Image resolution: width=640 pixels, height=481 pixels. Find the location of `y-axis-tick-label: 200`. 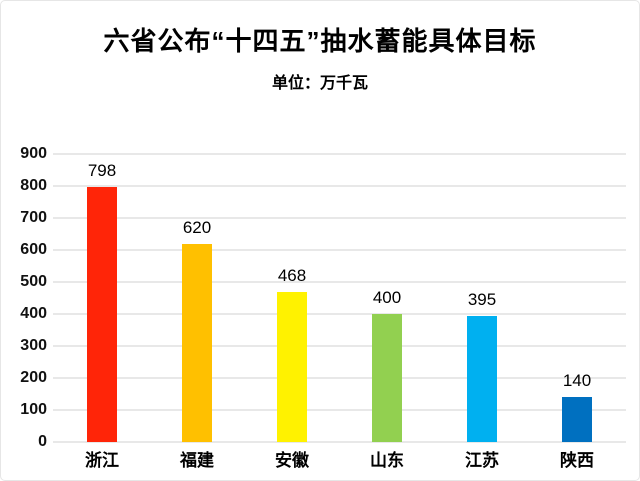

y-axis-tick-label: 200 is located at coordinates (33, 377).